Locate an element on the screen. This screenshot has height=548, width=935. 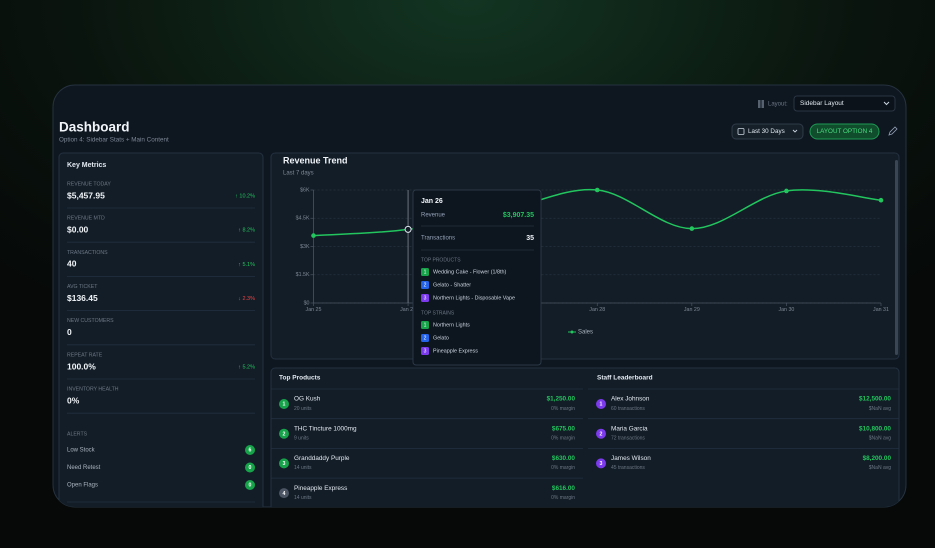
tooltip-item: Gelato is located at coordinates (441, 338).